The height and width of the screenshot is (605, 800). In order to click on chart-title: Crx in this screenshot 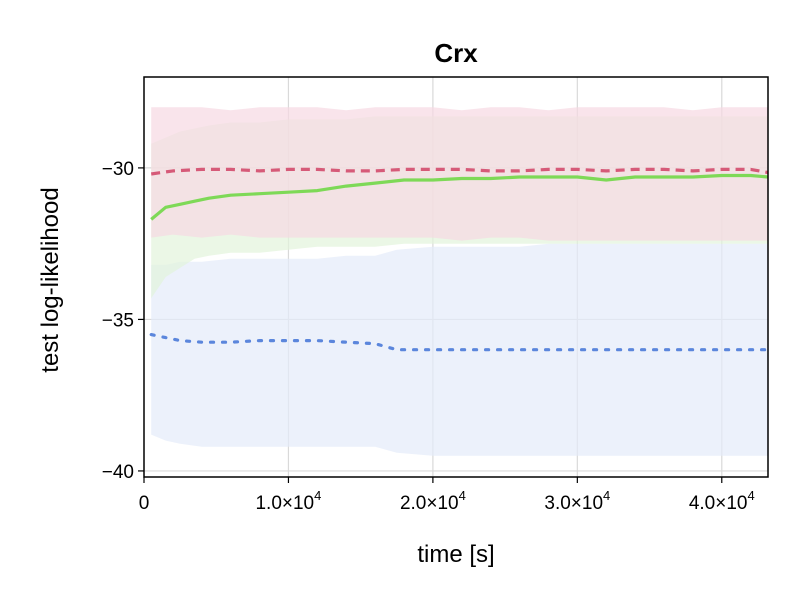, I will do `click(456, 53)`.